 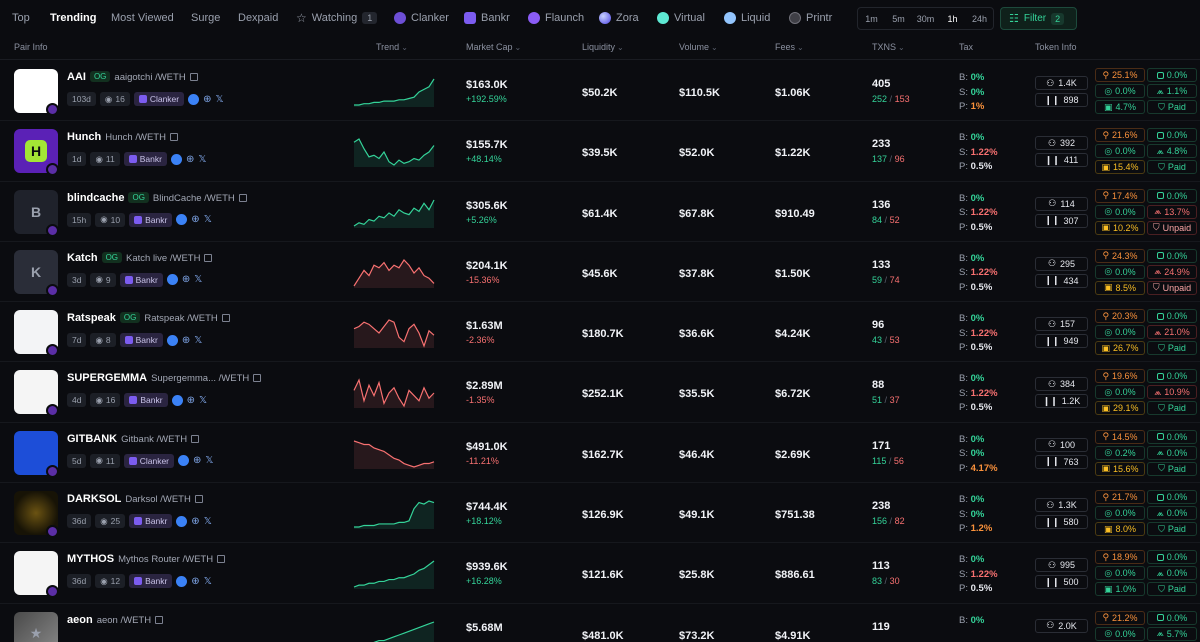 What do you see at coordinates (96, 197) in the screenshot?
I see `token-symbol: blindcache` at bounding box center [96, 197].